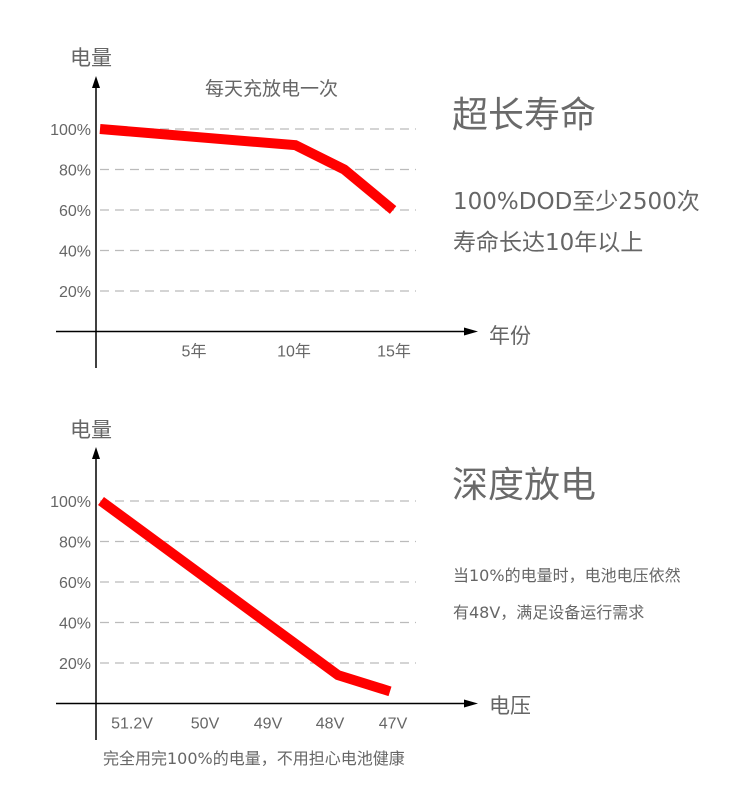 The width and height of the screenshot is (750, 800). Describe the element at coordinates (70, 130) in the screenshot. I see `chart1-y-tick-label: 100%` at that location.